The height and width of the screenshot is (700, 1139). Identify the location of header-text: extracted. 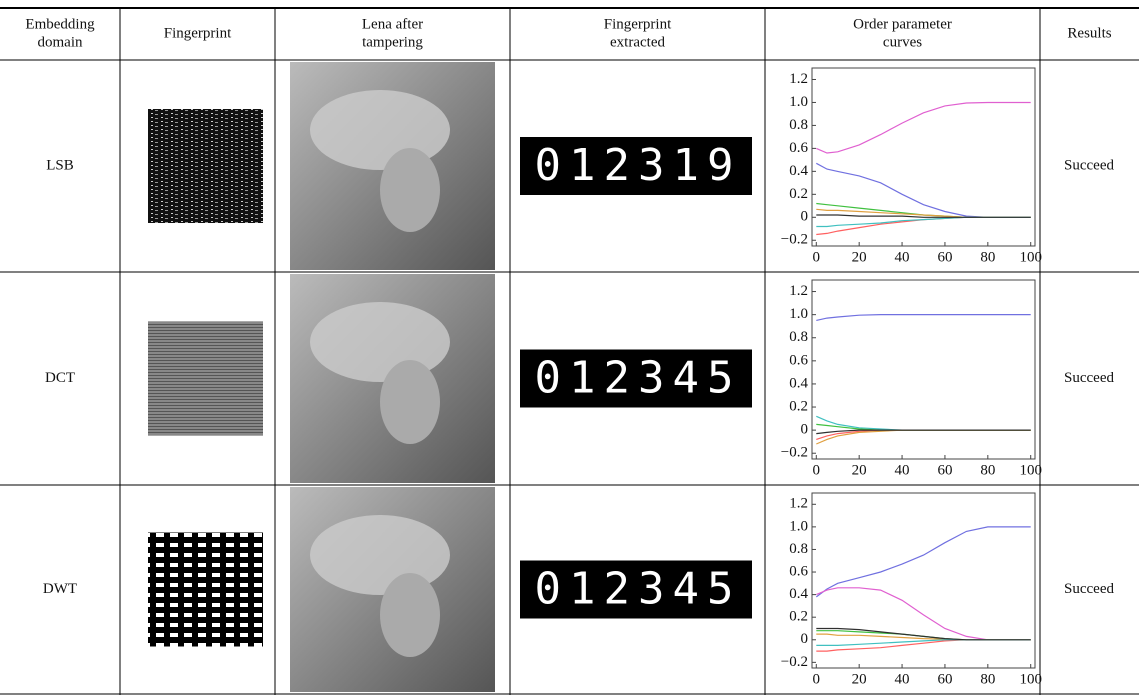
(637, 42).